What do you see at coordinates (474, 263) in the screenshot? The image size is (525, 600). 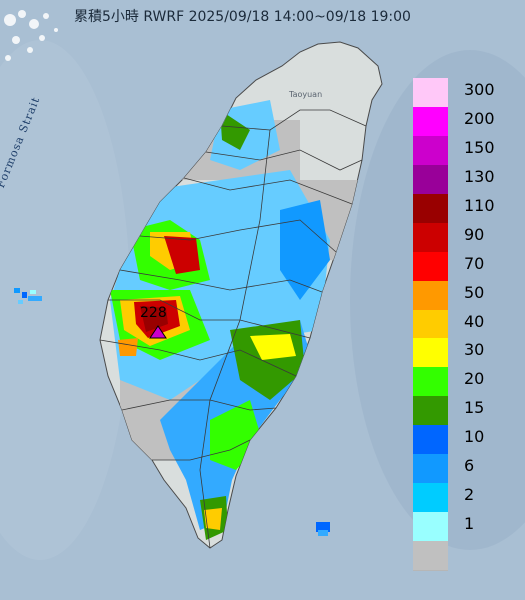 I see `legend-label: 70` at bounding box center [474, 263].